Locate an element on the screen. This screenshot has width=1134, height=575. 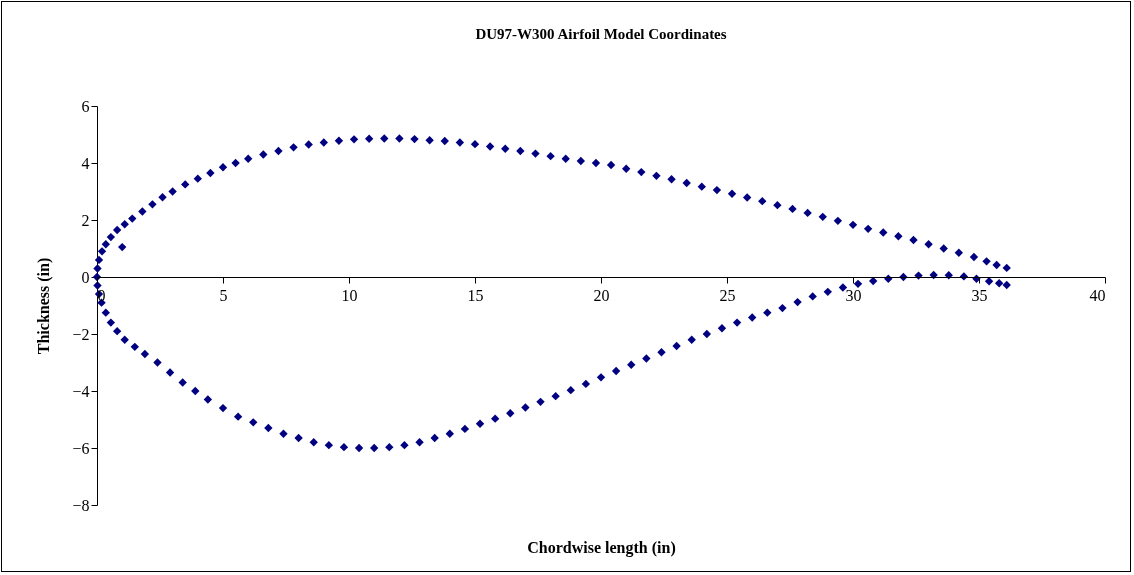
x-tick-label: 30 is located at coordinates (853, 295).